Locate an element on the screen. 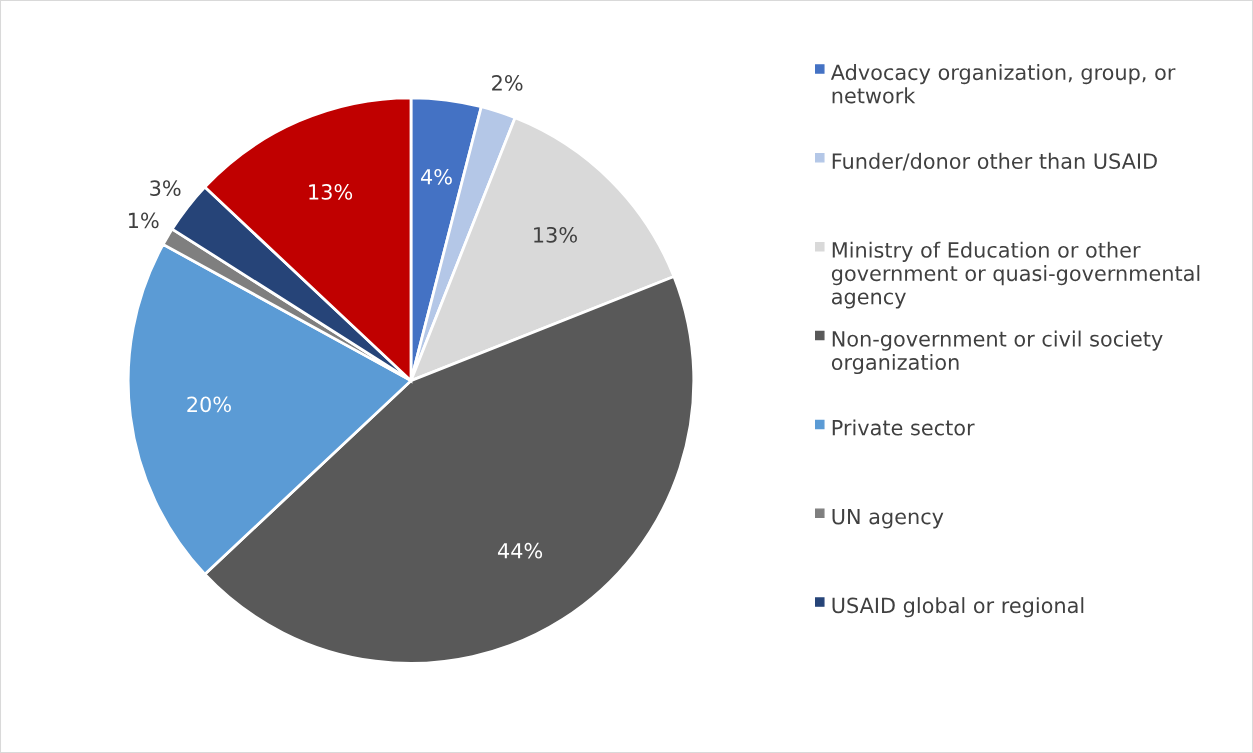  legend-label: USAID global or regional is located at coordinates (958, 607).